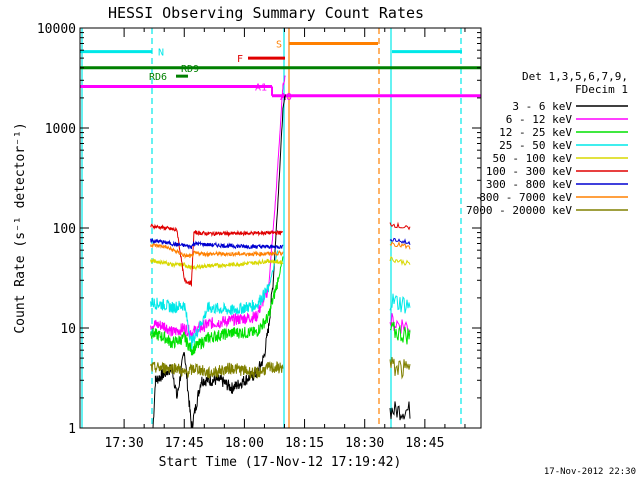  What do you see at coordinates (64, 229) in the screenshot?
I see `y-tick-label: 100` at bounding box center [64, 229].